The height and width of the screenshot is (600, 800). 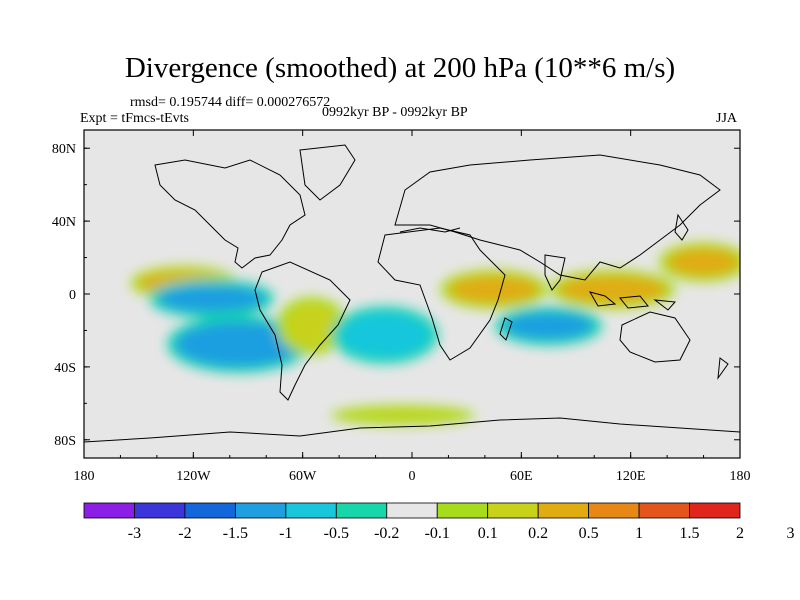 I want to click on x-tick-label: 60W, so click(x=303, y=476).